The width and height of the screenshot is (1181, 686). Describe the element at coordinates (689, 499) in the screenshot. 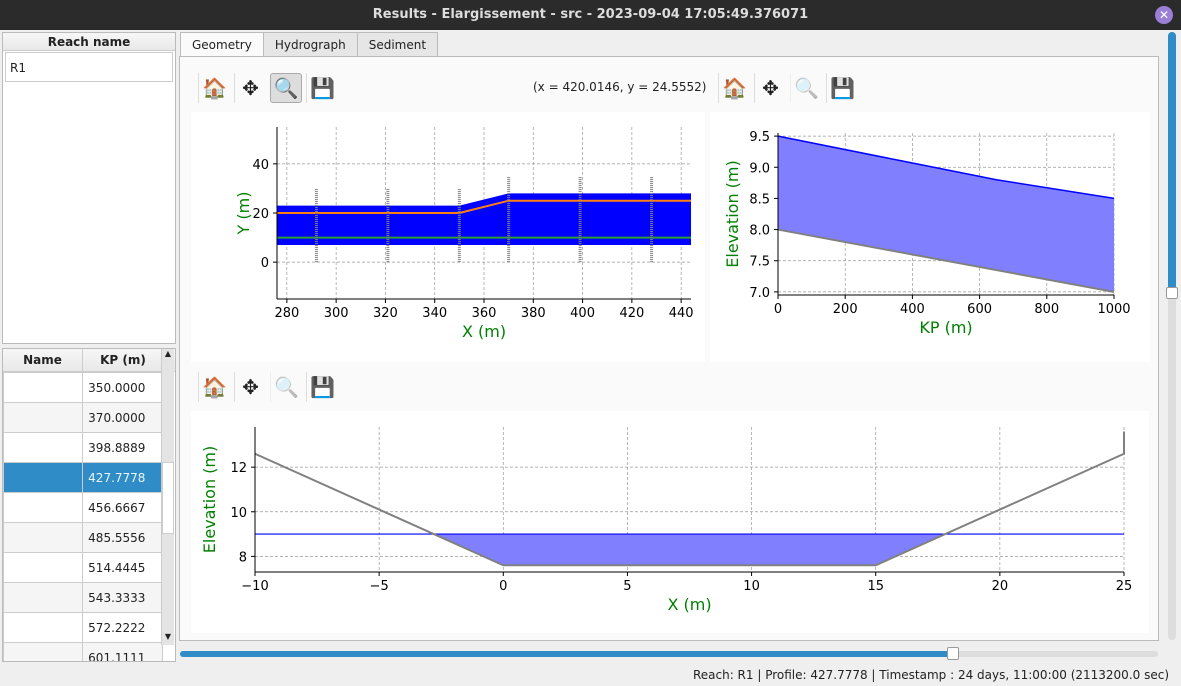

I see `bed-profile-line` at that location.